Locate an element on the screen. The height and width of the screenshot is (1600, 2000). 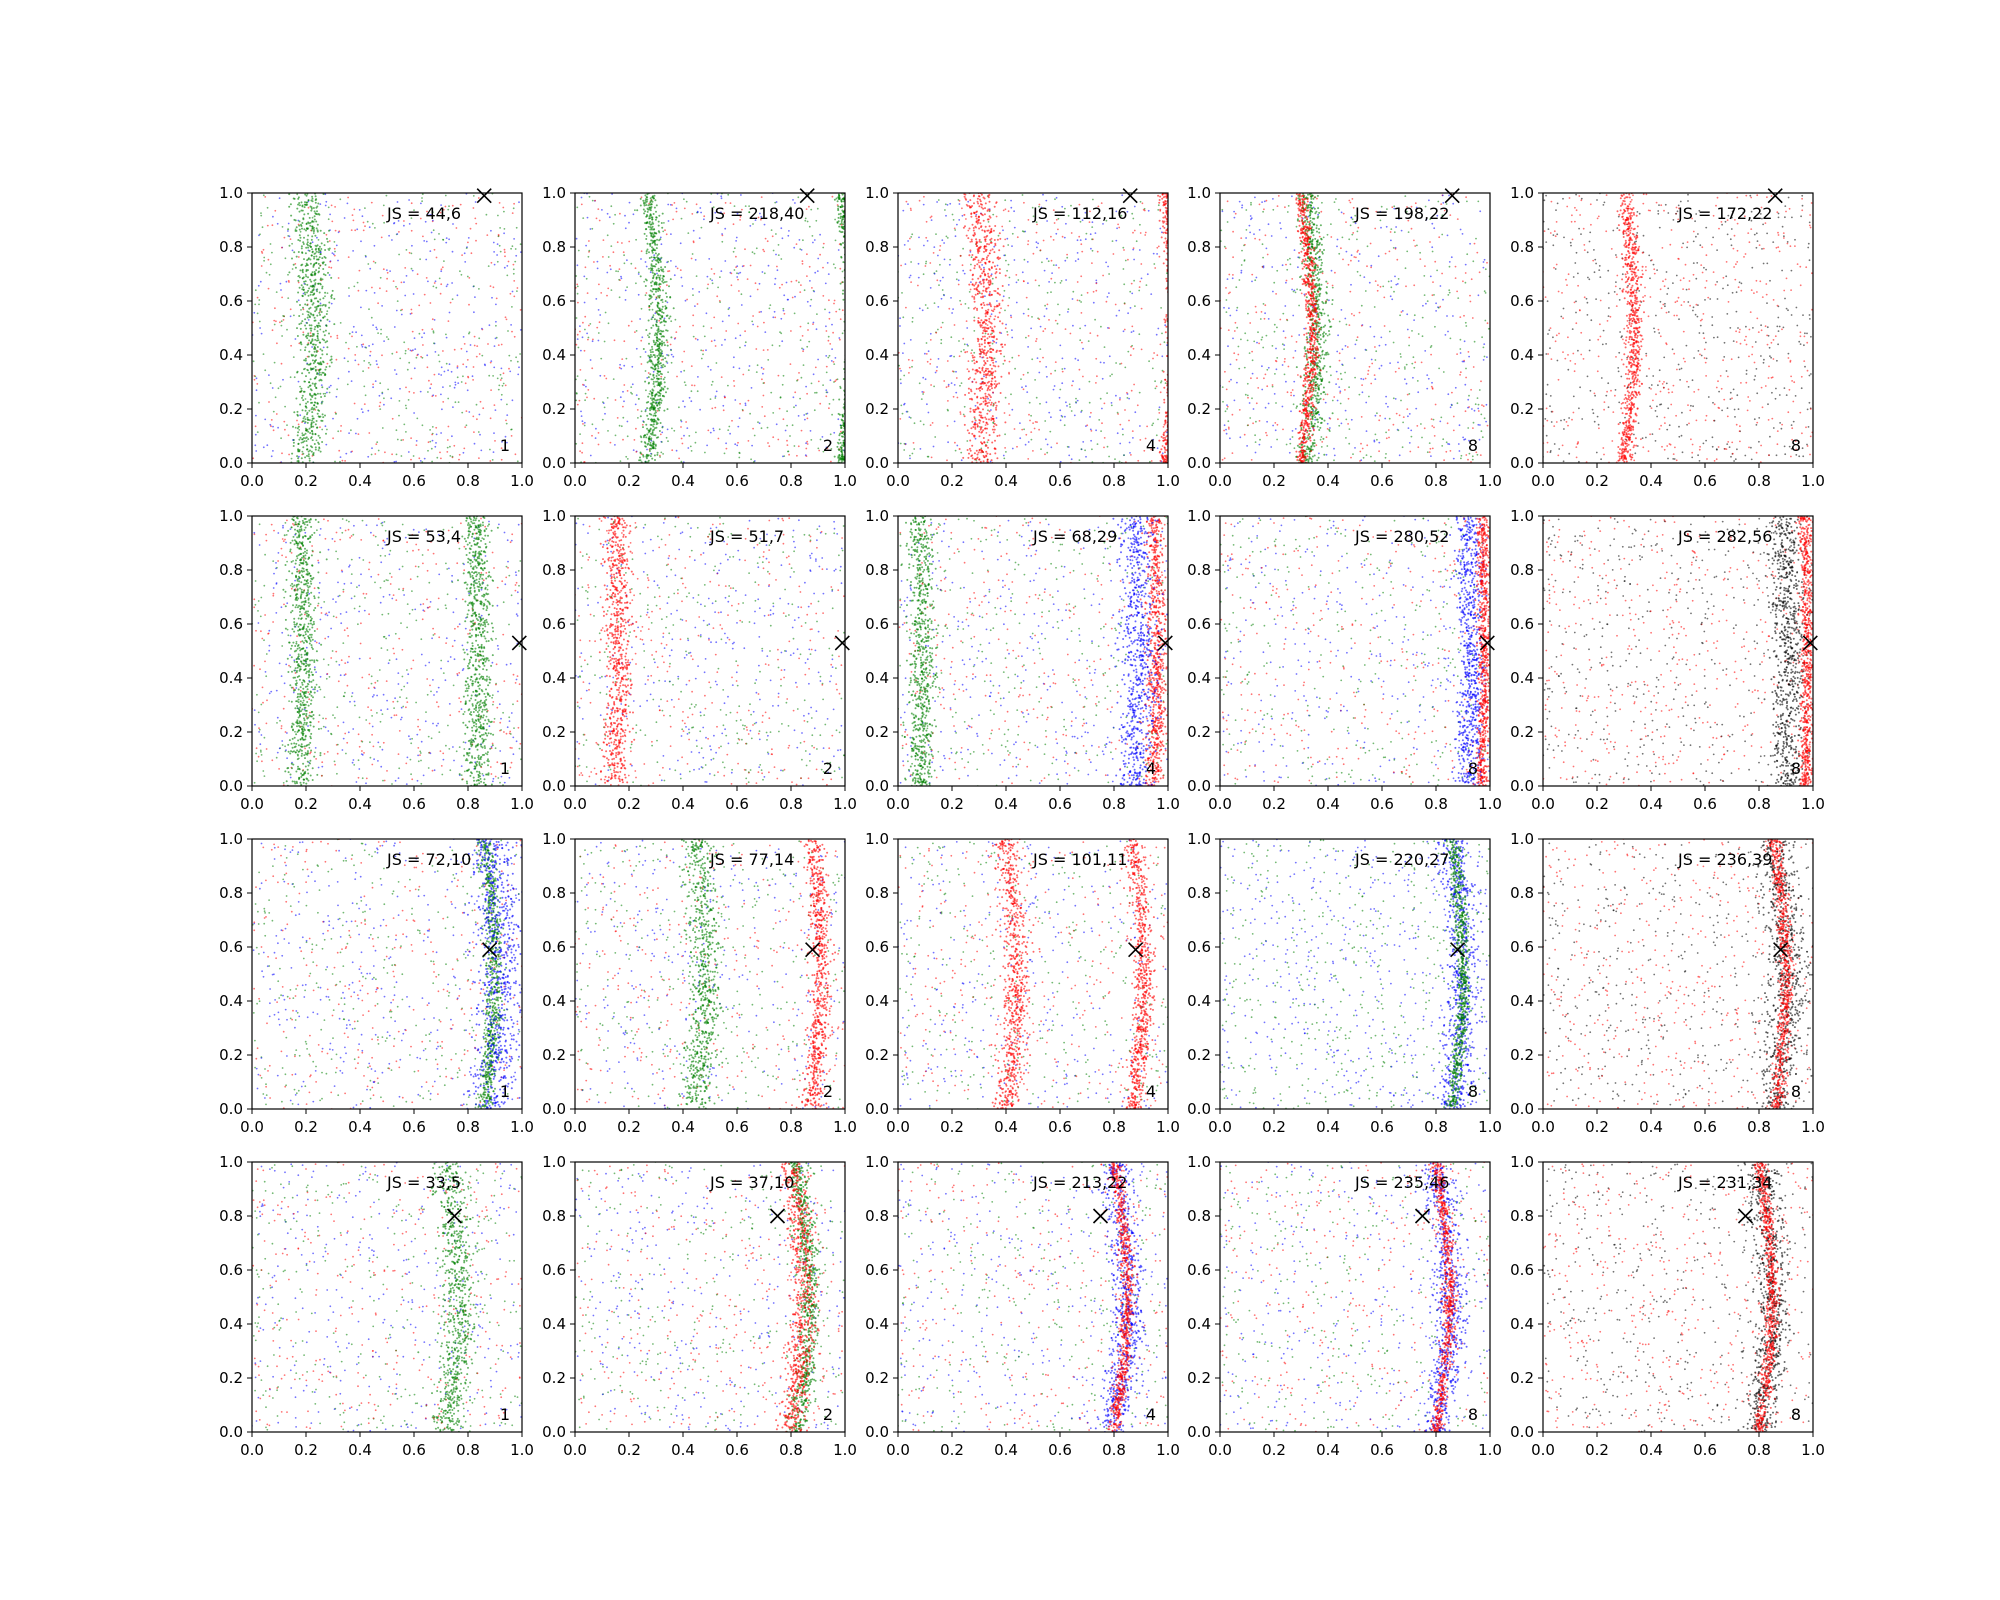
y-tick-label: 0.8 is located at coordinates (554, 247).